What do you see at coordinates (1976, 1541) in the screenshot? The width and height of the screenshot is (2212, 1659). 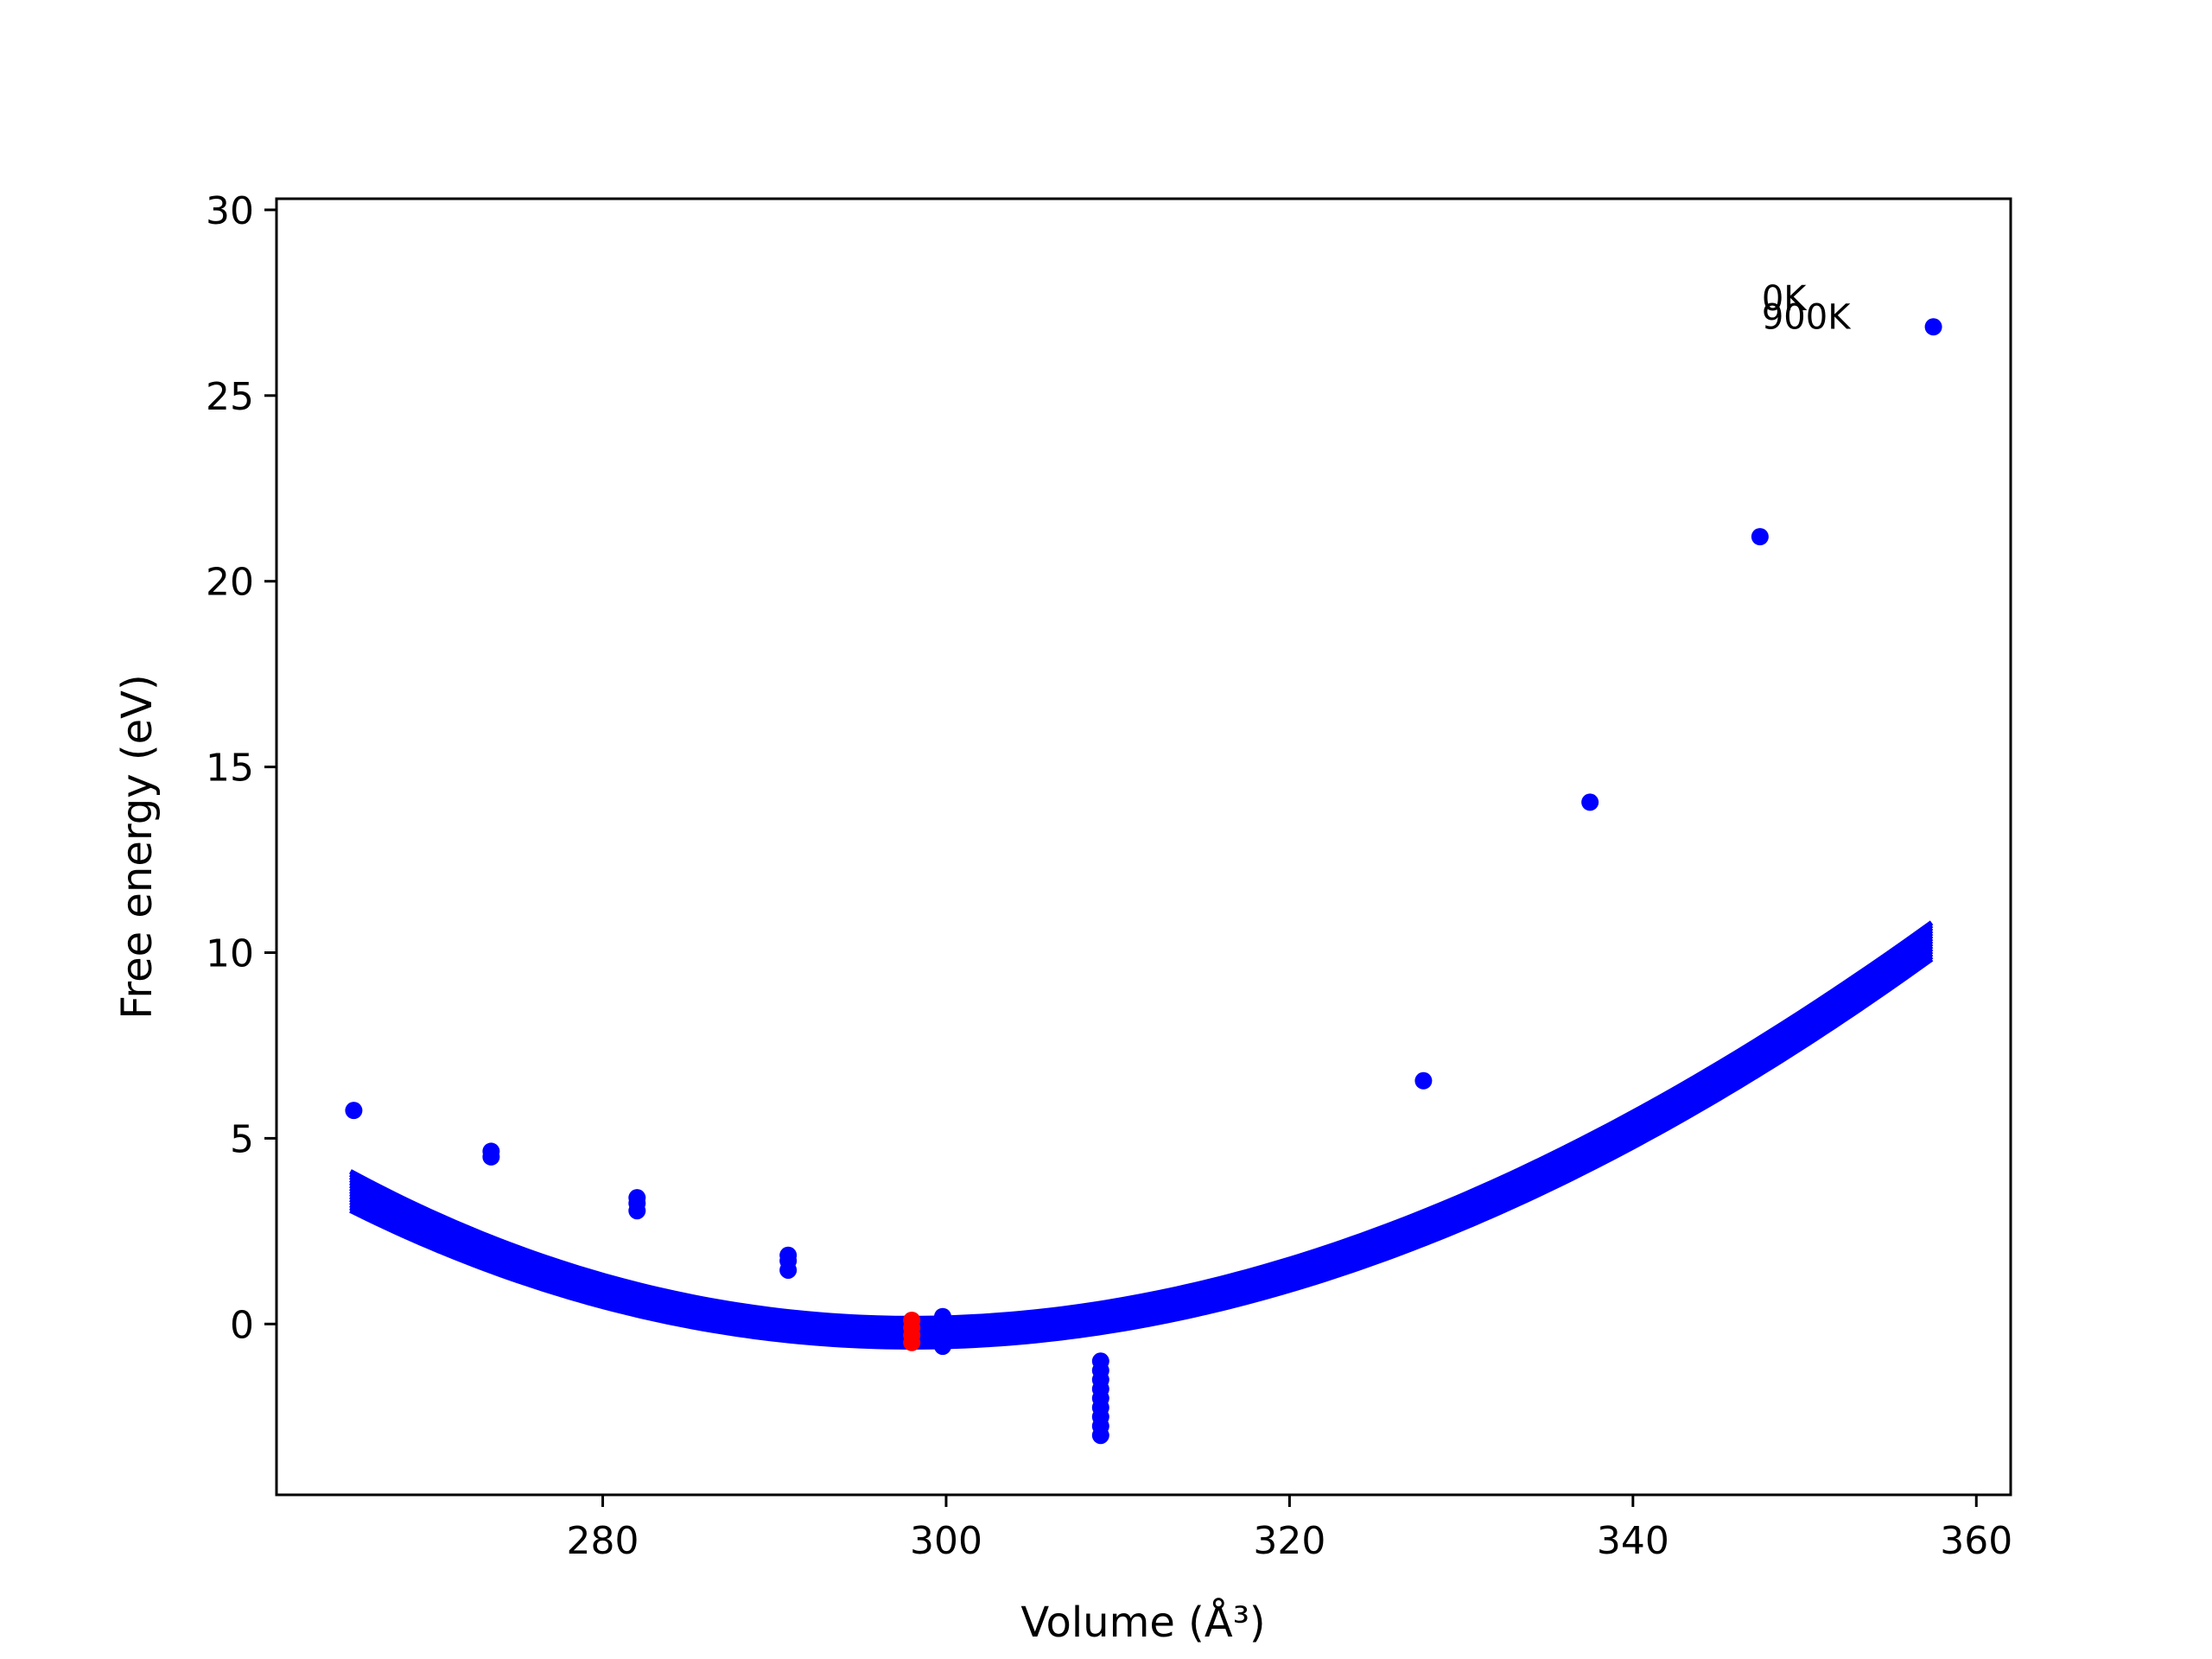 I see `x-tick-label: 360` at bounding box center [1976, 1541].